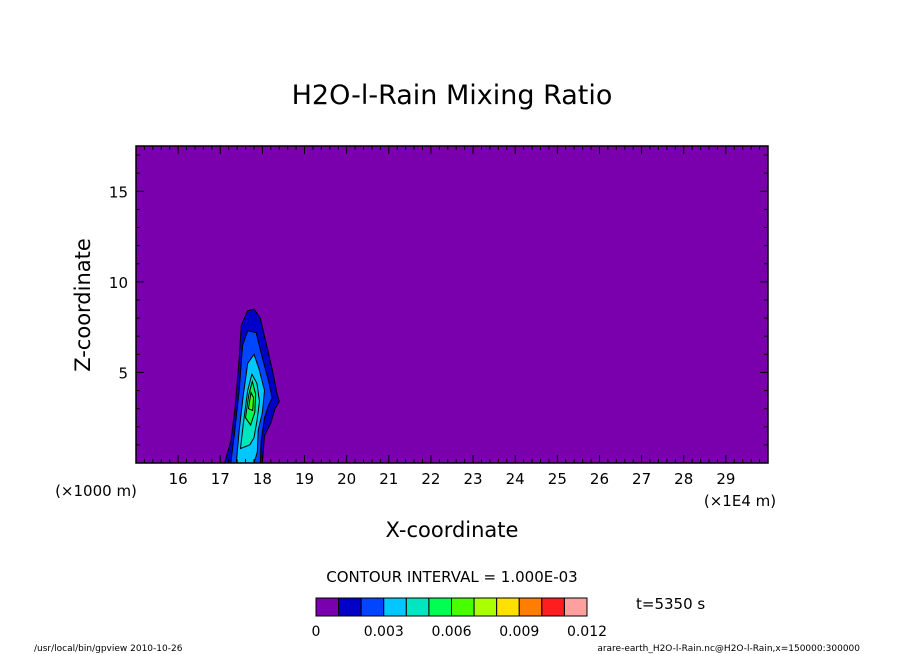 The height and width of the screenshot is (654, 904). What do you see at coordinates (641, 479) in the screenshot?
I see `x-tick-label: 27` at bounding box center [641, 479].